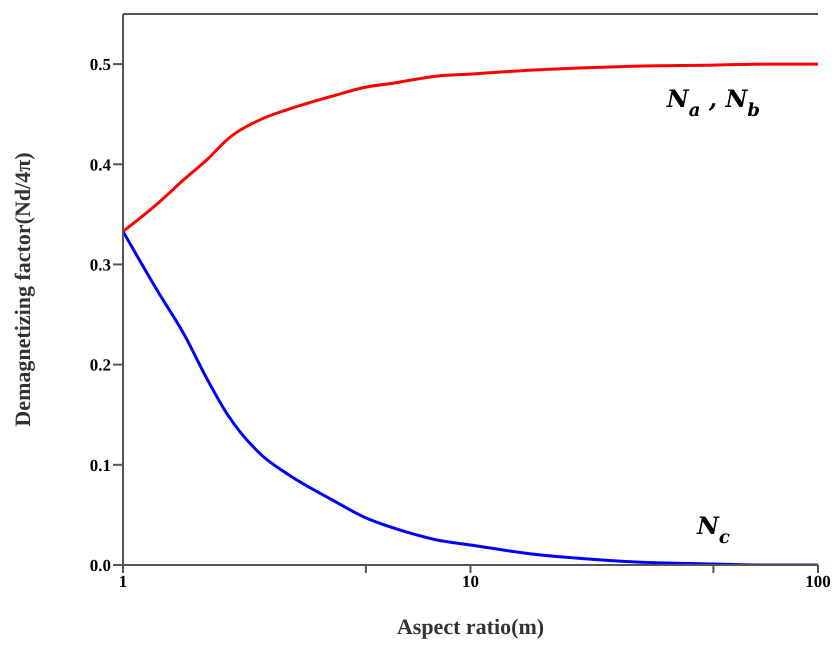  What do you see at coordinates (713, 529) in the screenshot?
I see `series-label: N$_{c}$` at bounding box center [713, 529].